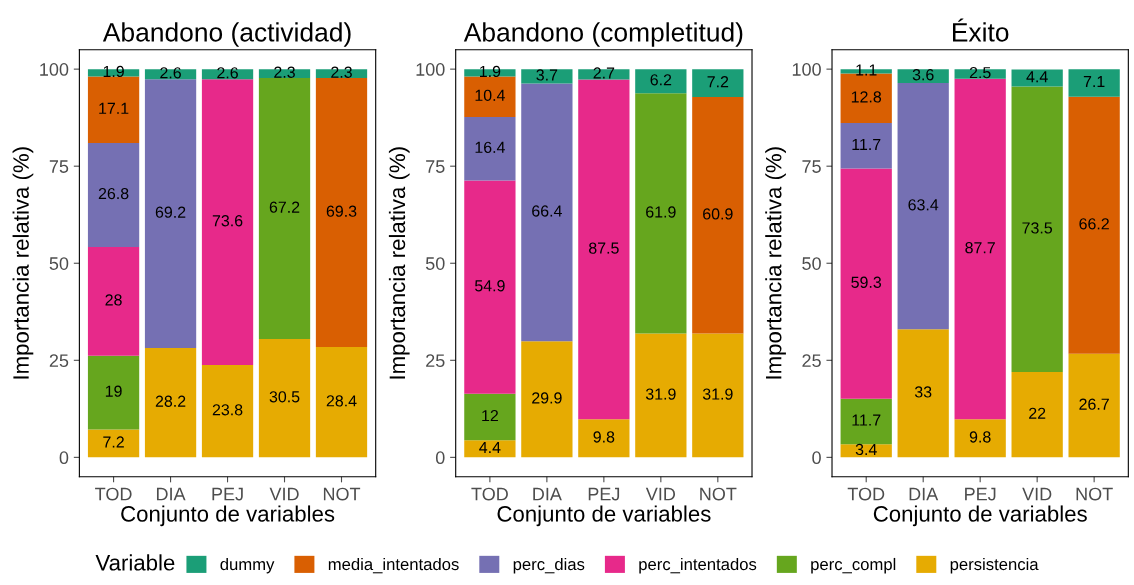  I want to click on data-label: 63.4, so click(923, 205).